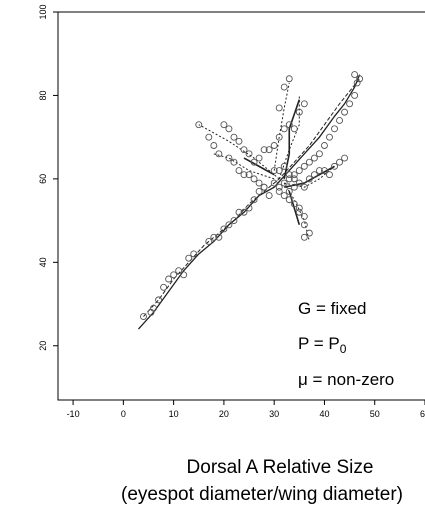 The height and width of the screenshot is (506, 425). What do you see at coordinates (324, 414) in the screenshot?
I see `x-tick-label: 40` at bounding box center [324, 414].